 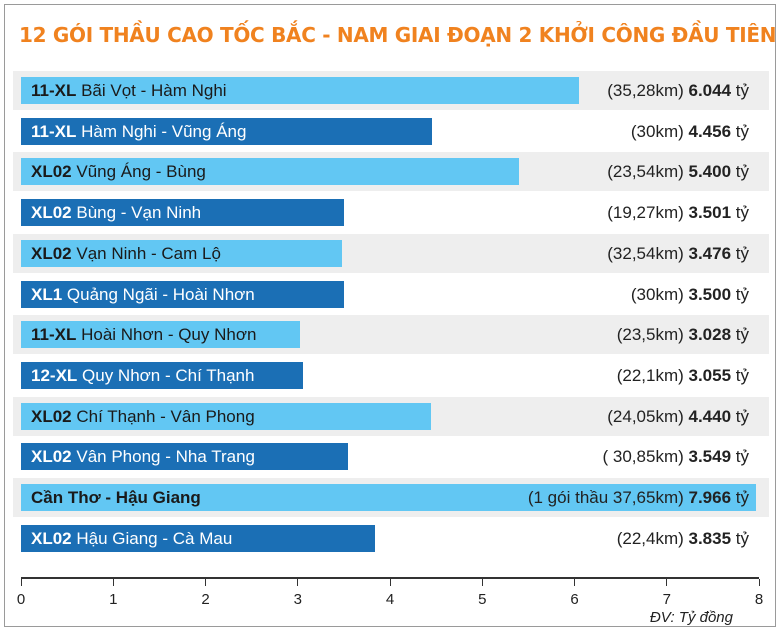 I want to click on value-amount: 7.966, so click(x=710, y=497).